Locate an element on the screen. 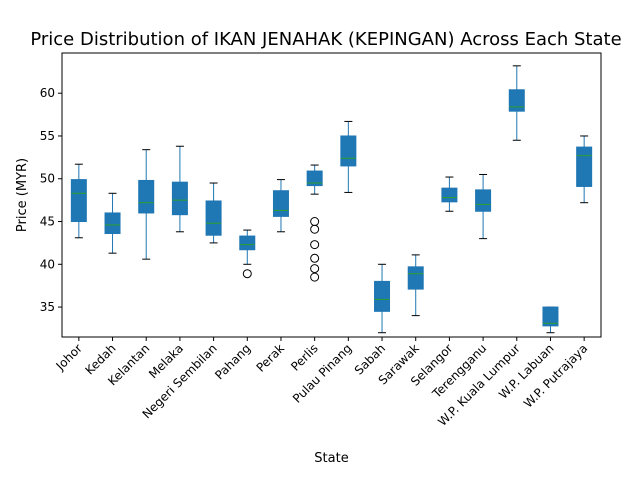  box-kelantan is located at coordinates (146, 204).